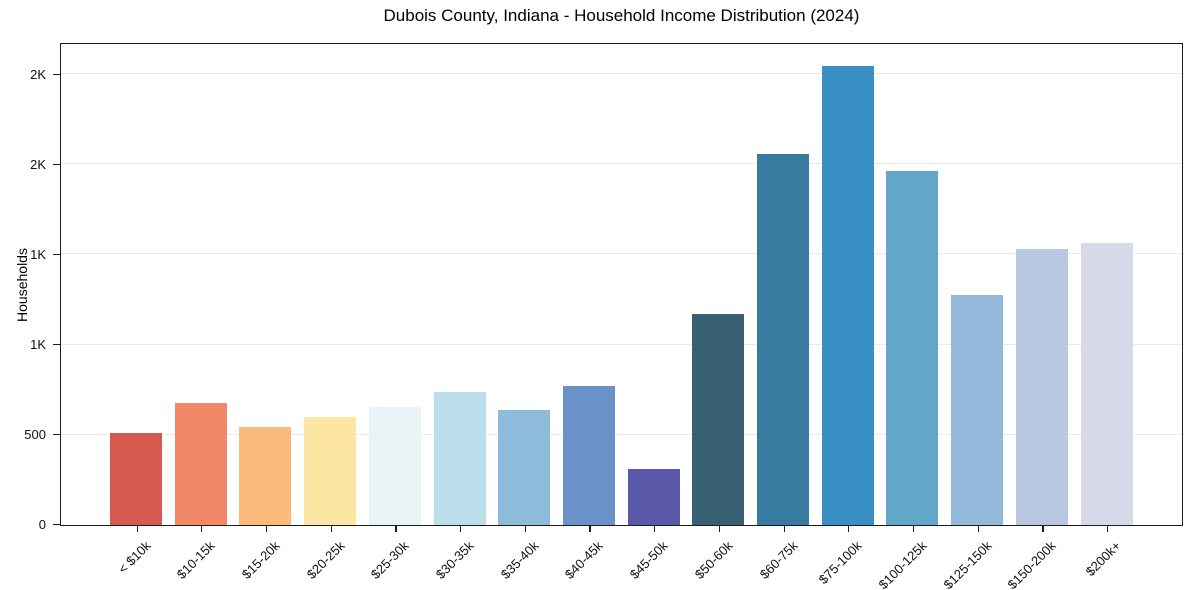 The image size is (1189, 590). I want to click on bar-50-60k, so click(718, 419).